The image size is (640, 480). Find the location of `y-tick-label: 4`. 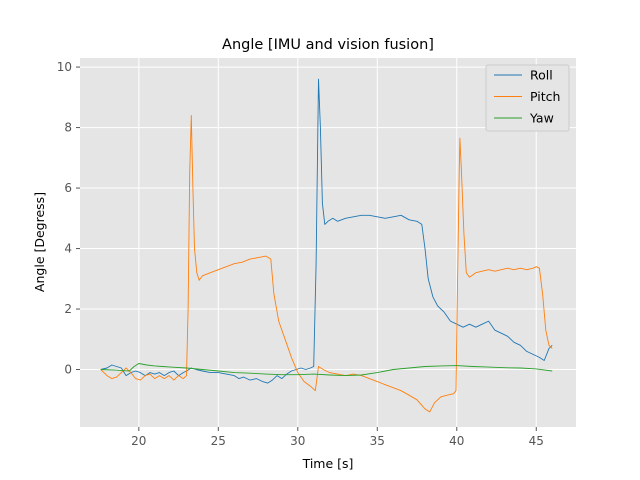

y-tick-label: 4 is located at coordinates (68, 249).